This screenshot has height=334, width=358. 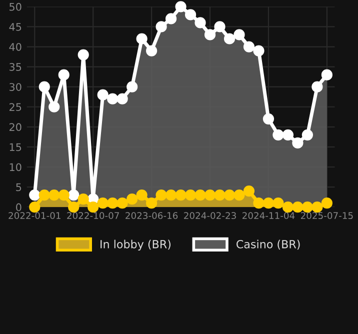 I want to click on x-tick-label: 2023-06-16, so click(x=152, y=216).